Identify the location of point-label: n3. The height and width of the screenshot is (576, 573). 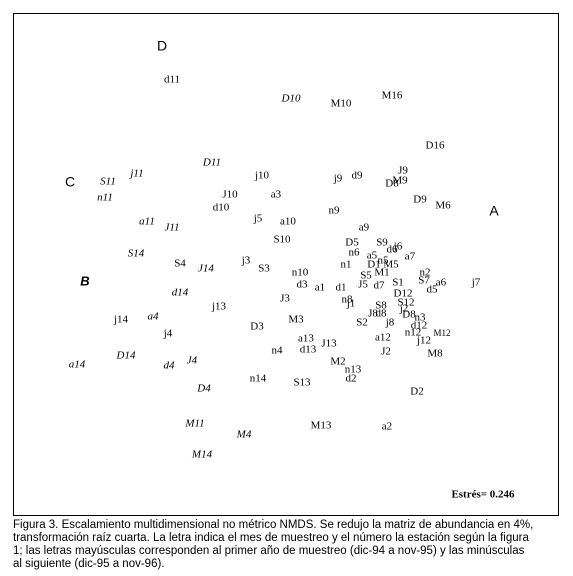
(421, 318).